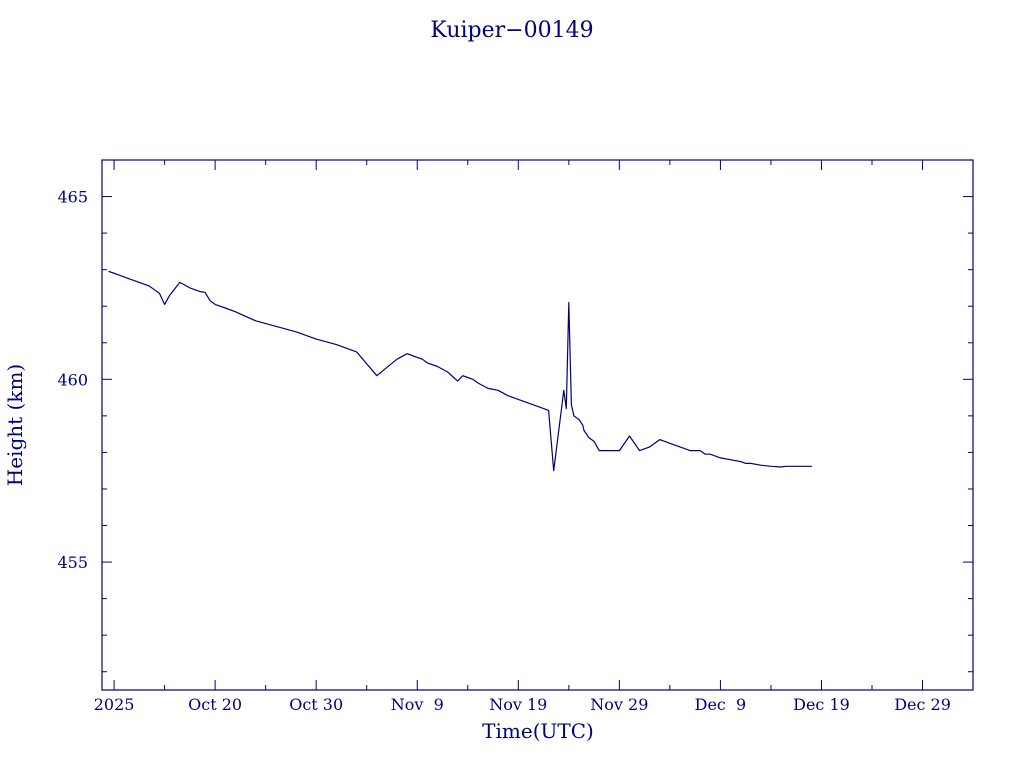  Describe the element at coordinates (114, 704) in the screenshot. I see `x-tick-label: 2025` at that location.